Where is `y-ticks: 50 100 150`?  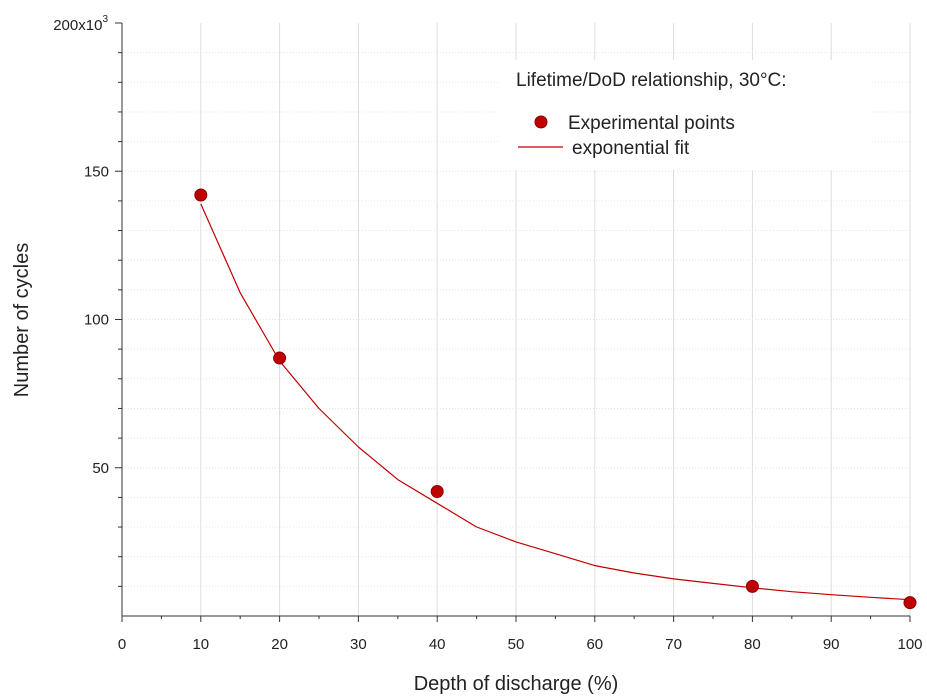
y-ticks: 50 100 150 is located at coordinates (103, 304).